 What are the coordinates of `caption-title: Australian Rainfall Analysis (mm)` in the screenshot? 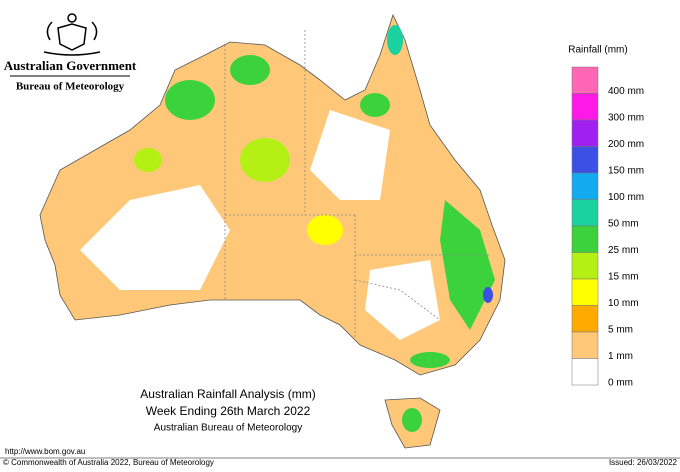 It's located at (227, 394).